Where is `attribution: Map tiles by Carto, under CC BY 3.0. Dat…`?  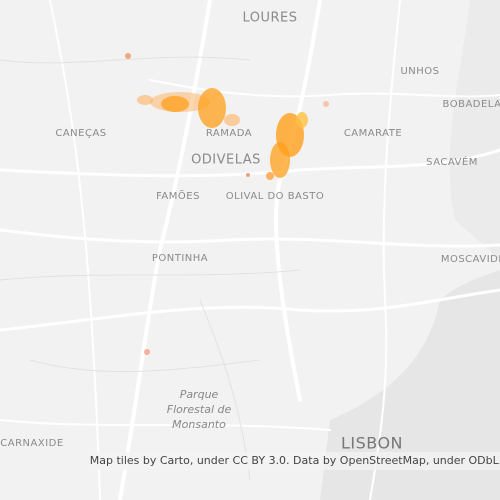
attribution: Map tiles by Carto, under CC BY 3.0. Dat… is located at coordinates (295, 460).